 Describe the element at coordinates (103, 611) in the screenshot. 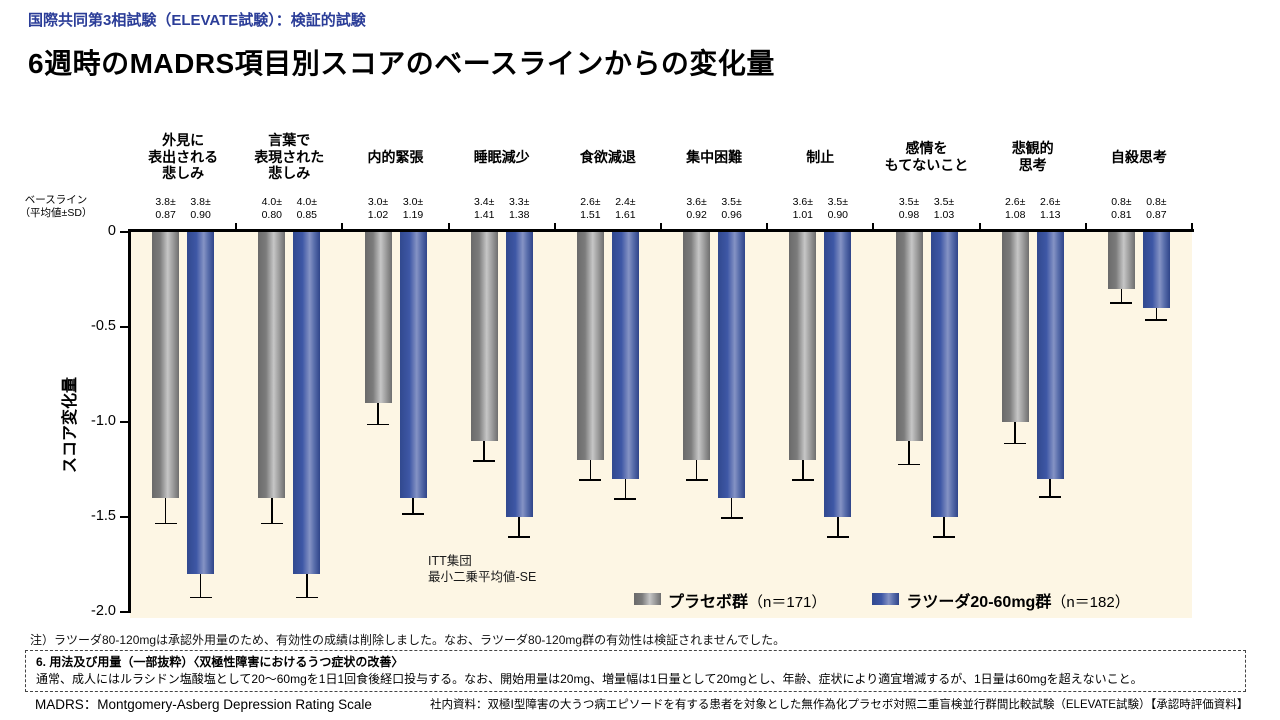

I see `y-tick-label: -2.0` at that location.